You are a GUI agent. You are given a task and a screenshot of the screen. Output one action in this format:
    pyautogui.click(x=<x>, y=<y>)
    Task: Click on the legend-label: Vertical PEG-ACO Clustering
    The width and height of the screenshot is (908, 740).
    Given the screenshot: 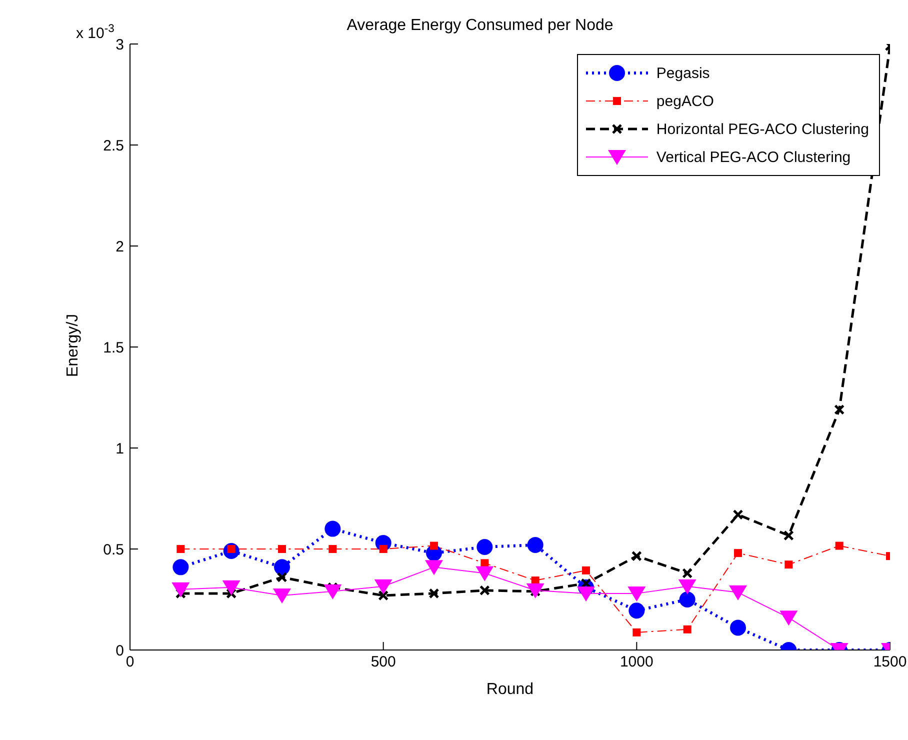 What is the action you would take?
    pyautogui.click(x=753, y=157)
    